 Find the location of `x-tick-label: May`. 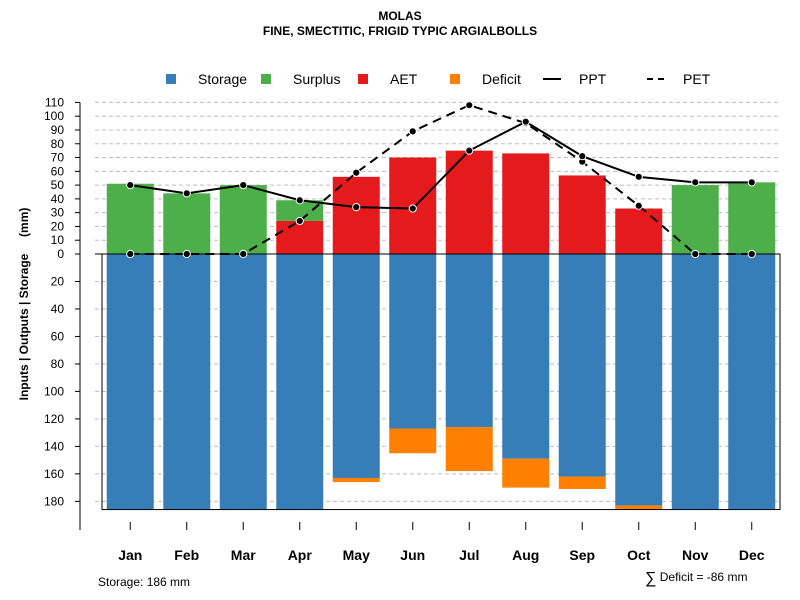

x-tick-label: May is located at coordinates (356, 555).